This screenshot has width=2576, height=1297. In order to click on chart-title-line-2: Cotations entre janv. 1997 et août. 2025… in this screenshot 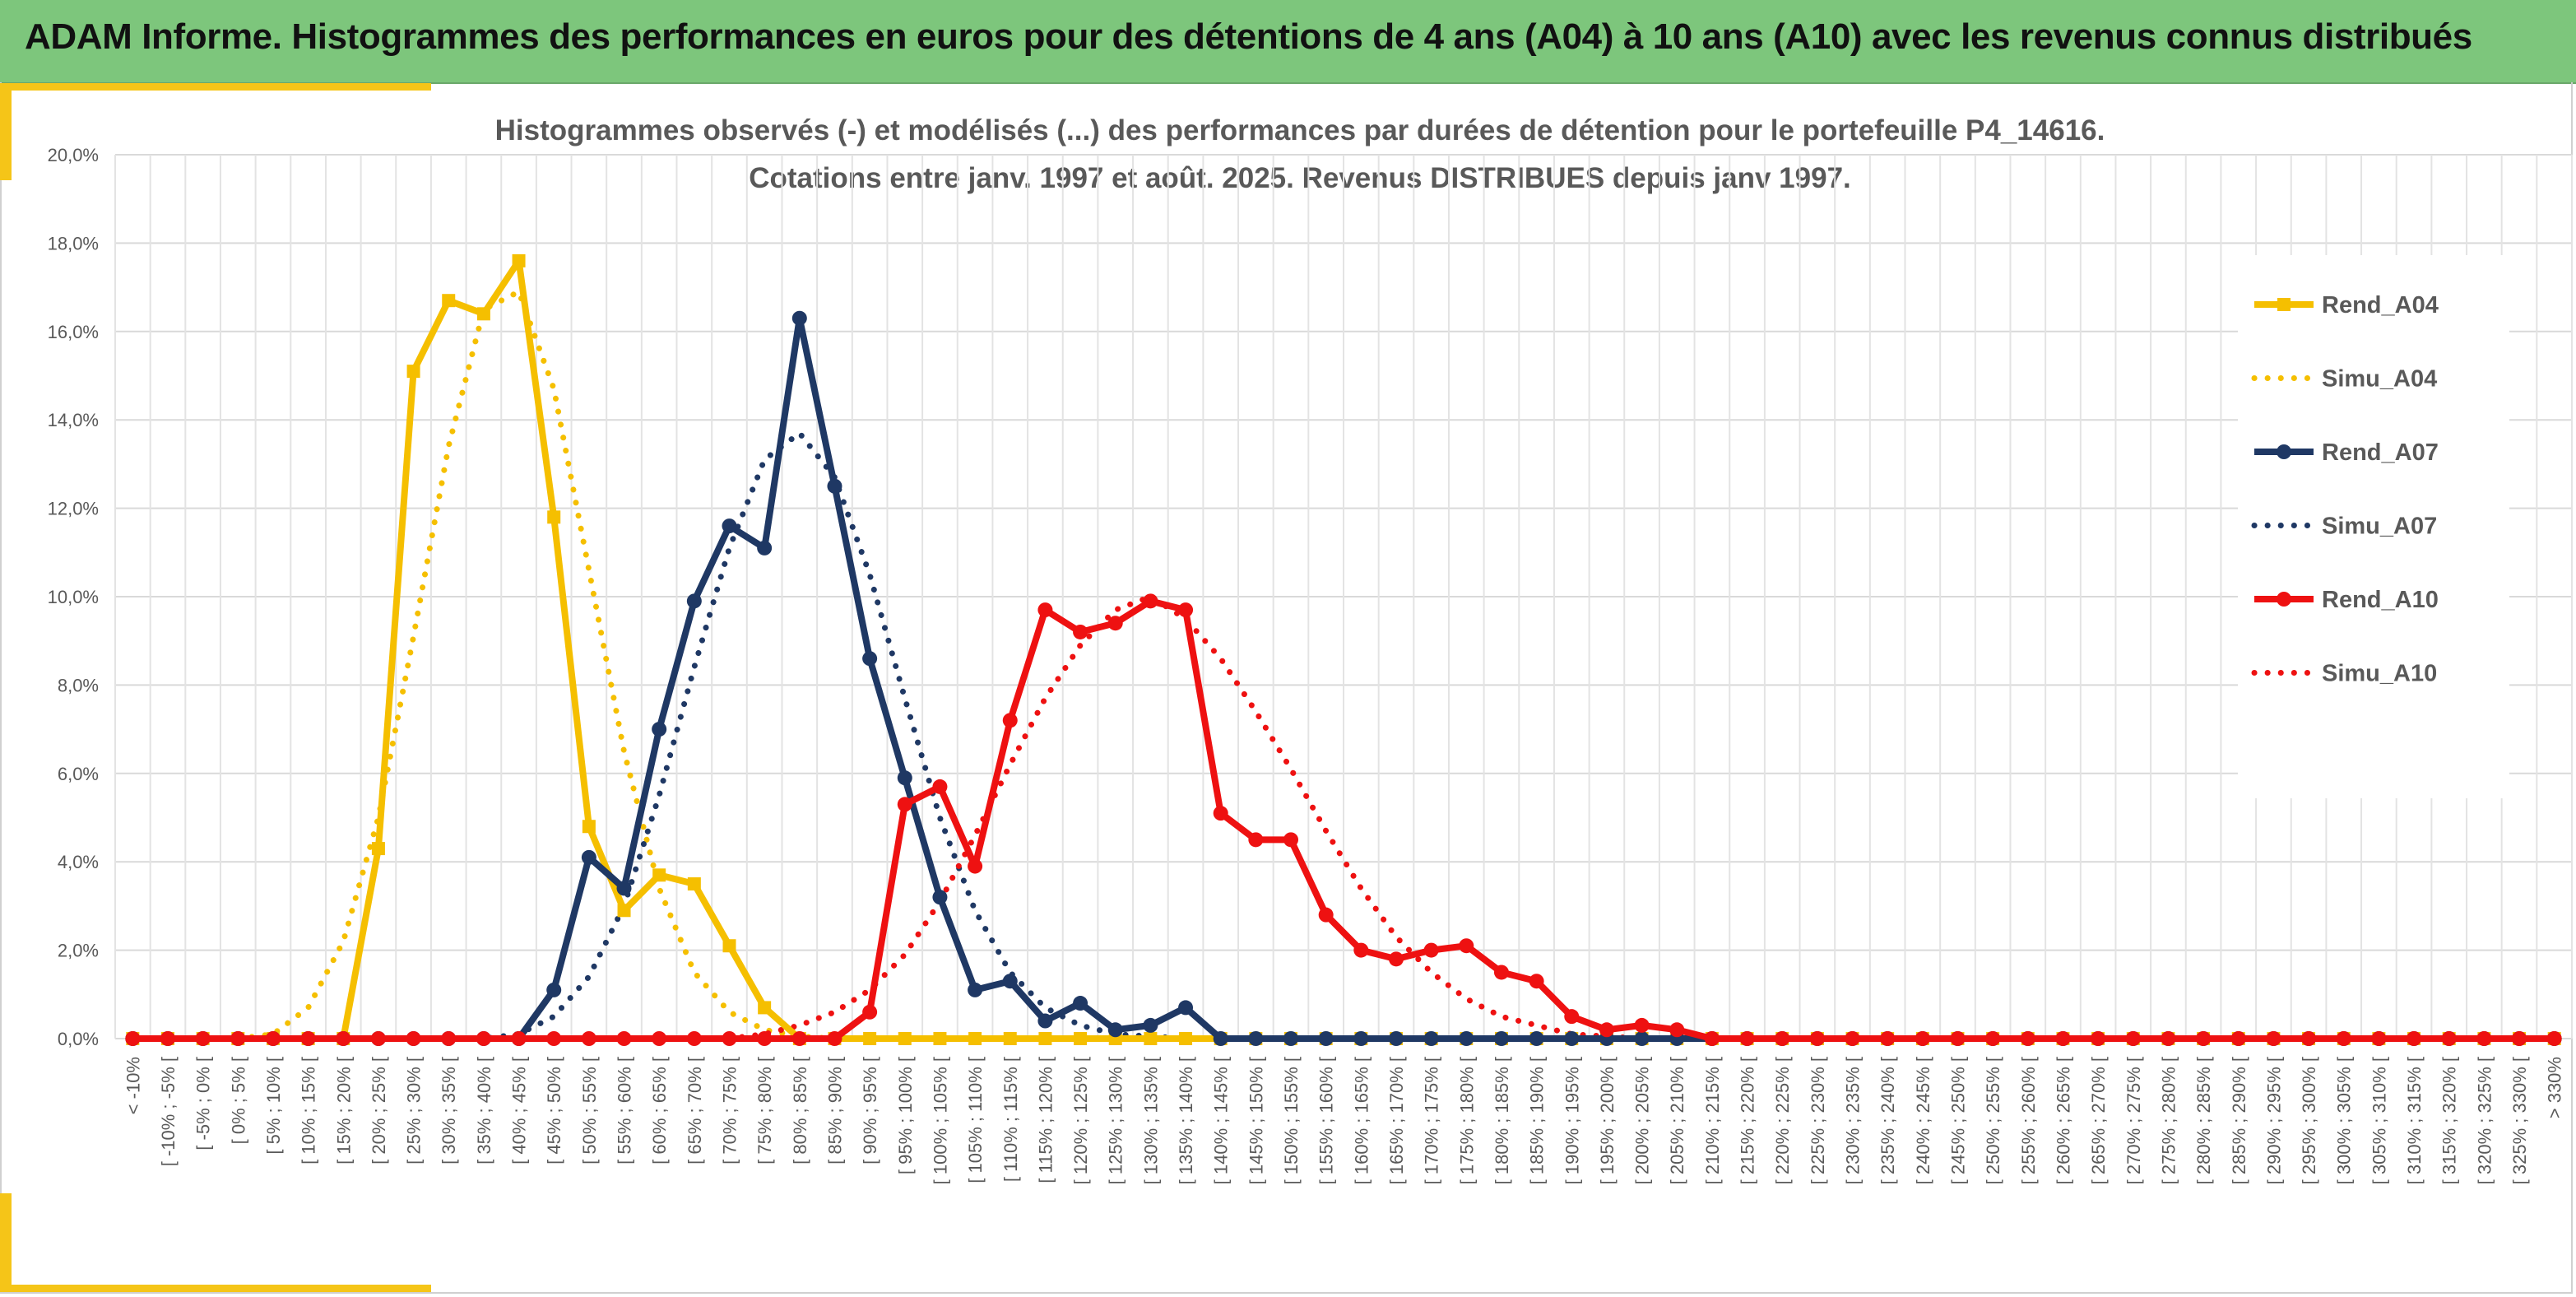, I will do `click(1300, 178)`.